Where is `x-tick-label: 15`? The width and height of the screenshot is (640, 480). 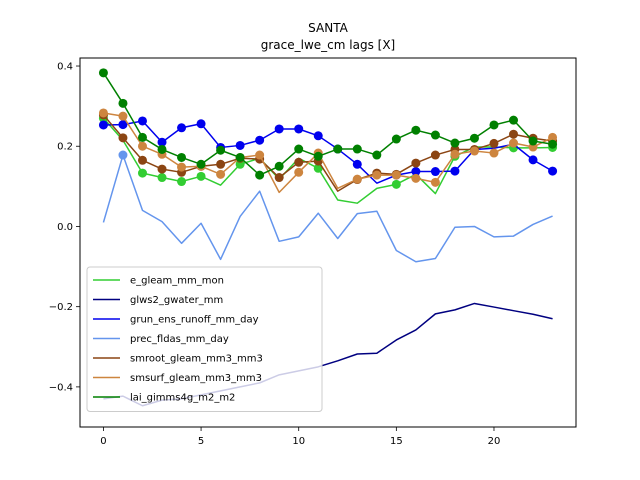
x-tick-label: 15 is located at coordinates (396, 441).